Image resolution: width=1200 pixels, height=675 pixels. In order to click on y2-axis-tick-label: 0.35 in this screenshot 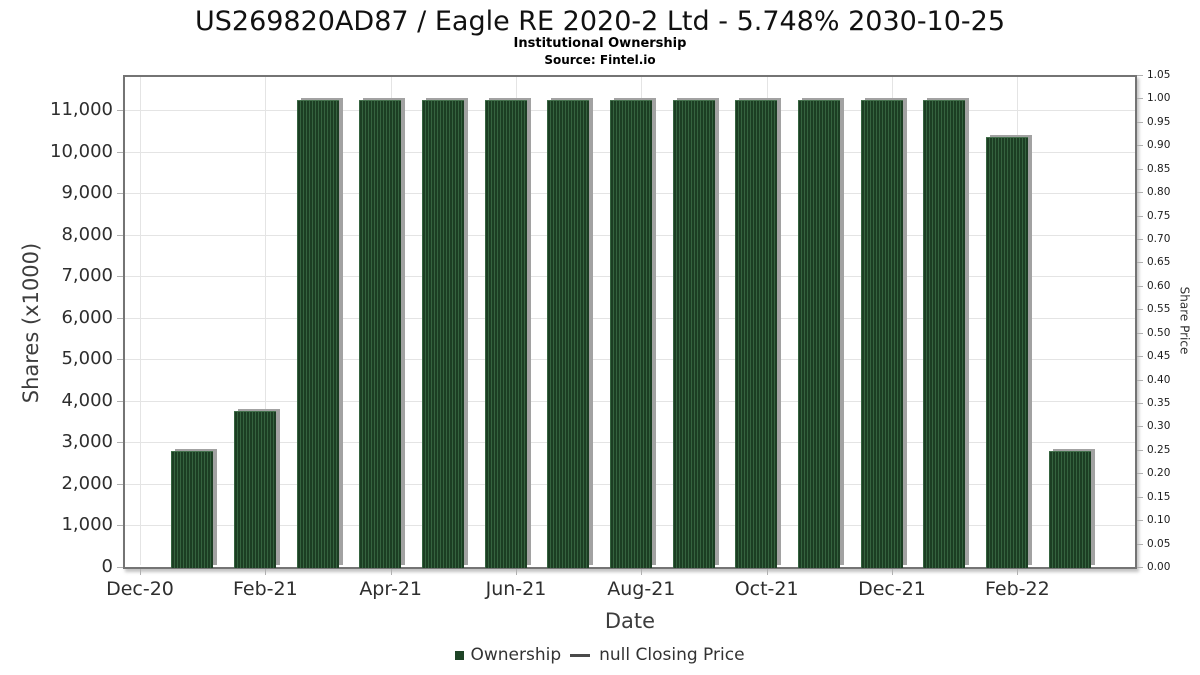, I will do `click(1159, 403)`.